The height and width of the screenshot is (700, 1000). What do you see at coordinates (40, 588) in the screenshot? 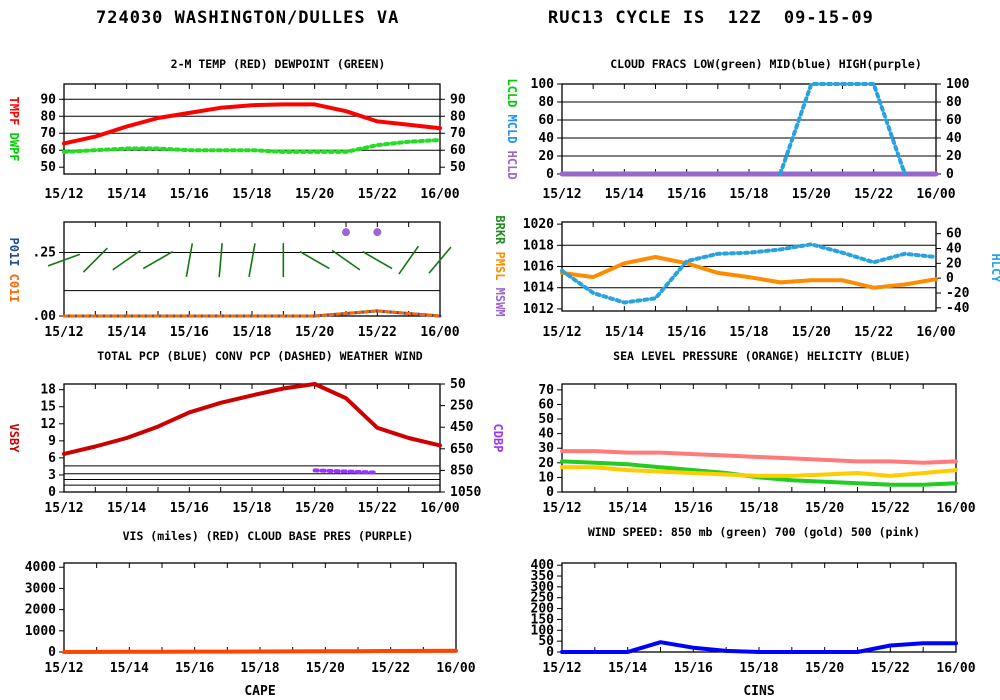
I see `y-tick-label: 3000` at bounding box center [40, 588].